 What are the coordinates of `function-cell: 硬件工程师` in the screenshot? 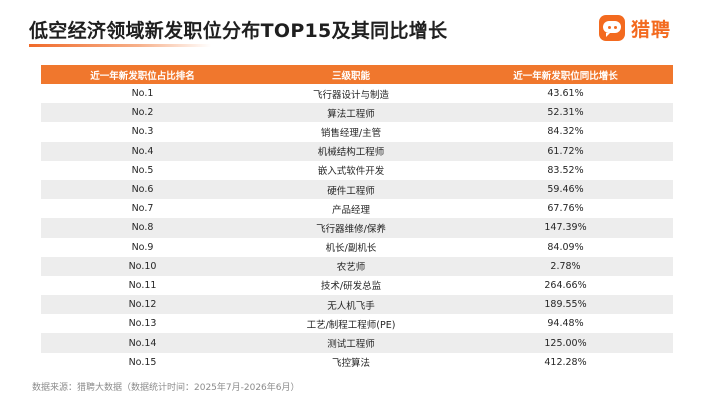 It's located at (351, 189).